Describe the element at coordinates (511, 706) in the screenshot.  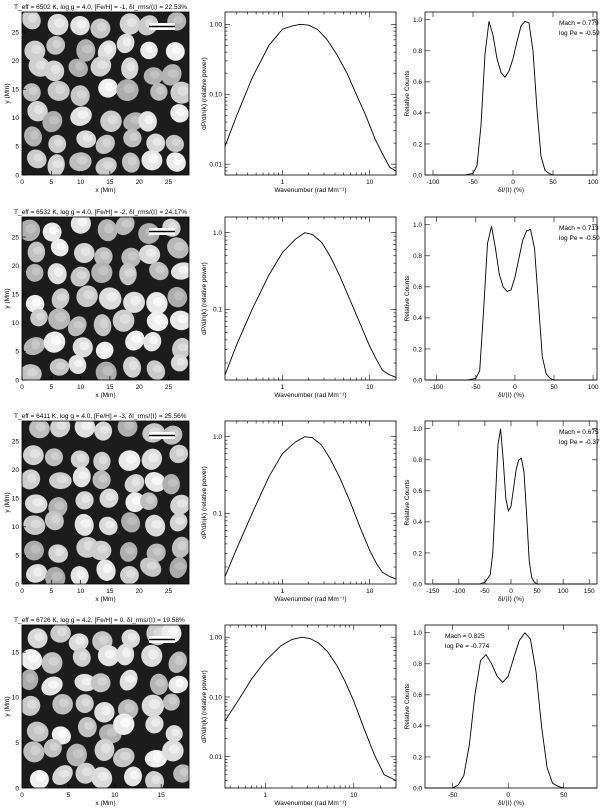
I see `plot-frame` at that location.